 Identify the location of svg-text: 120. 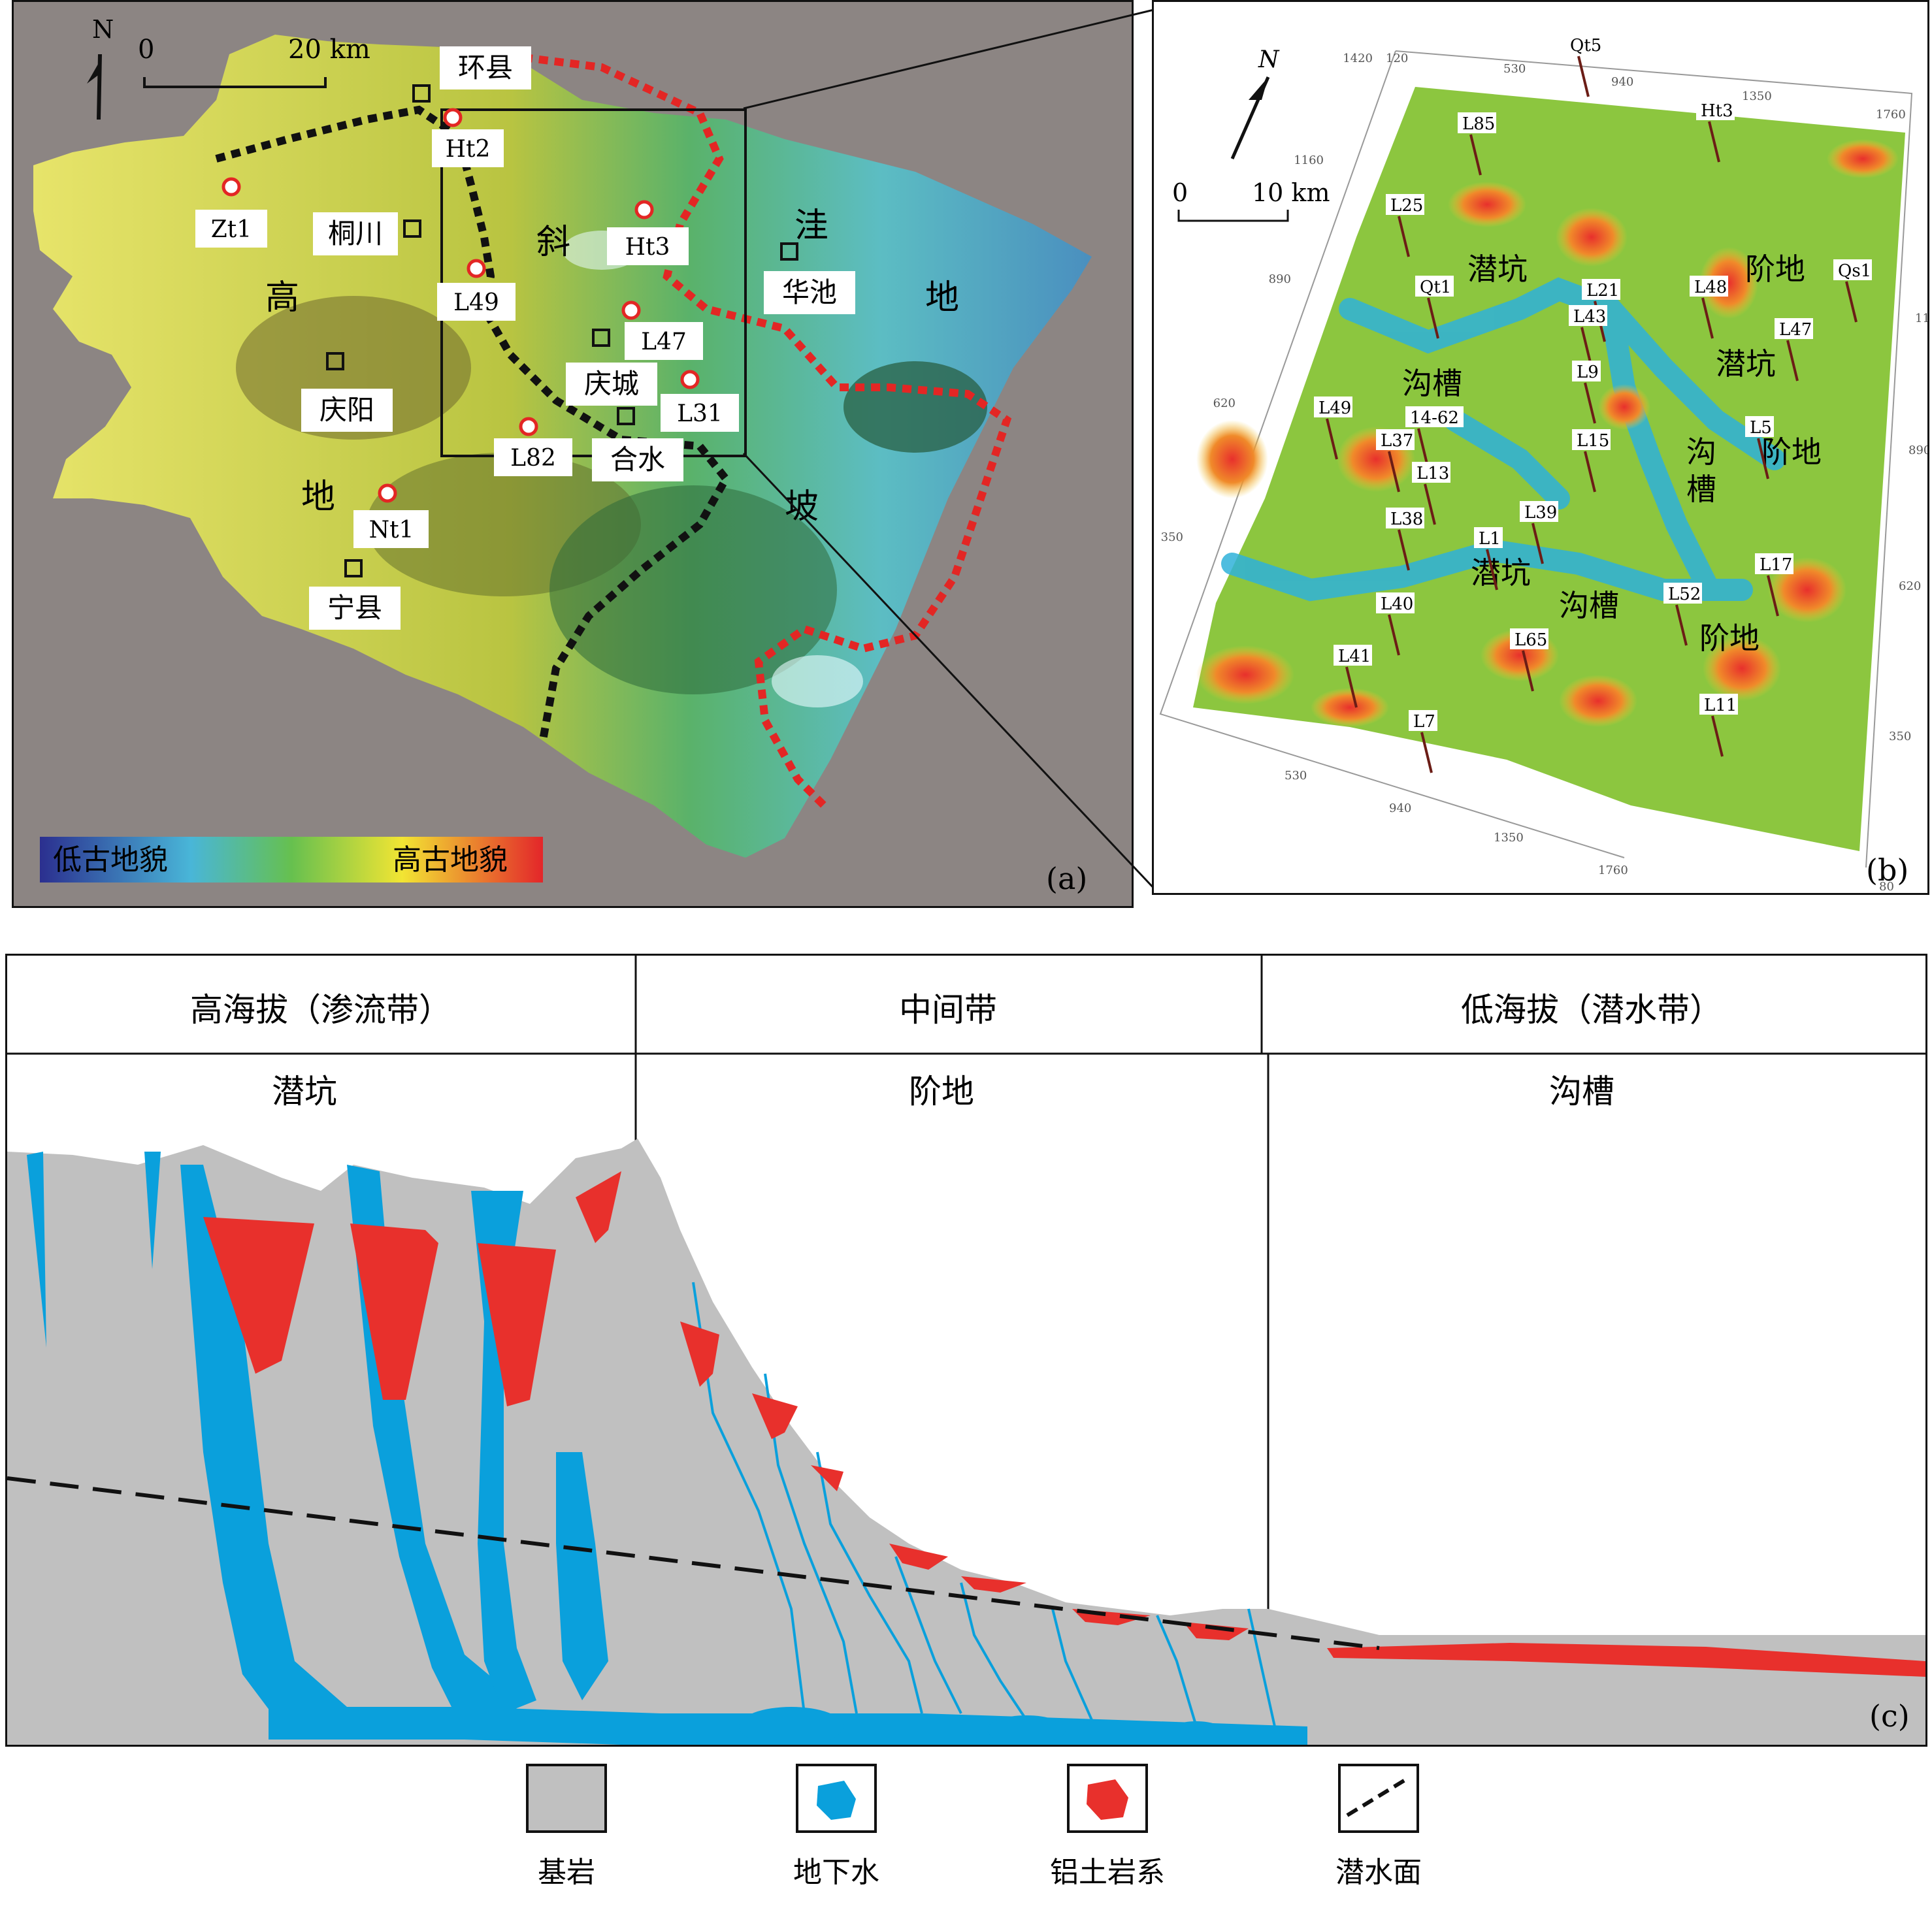
(1397, 58).